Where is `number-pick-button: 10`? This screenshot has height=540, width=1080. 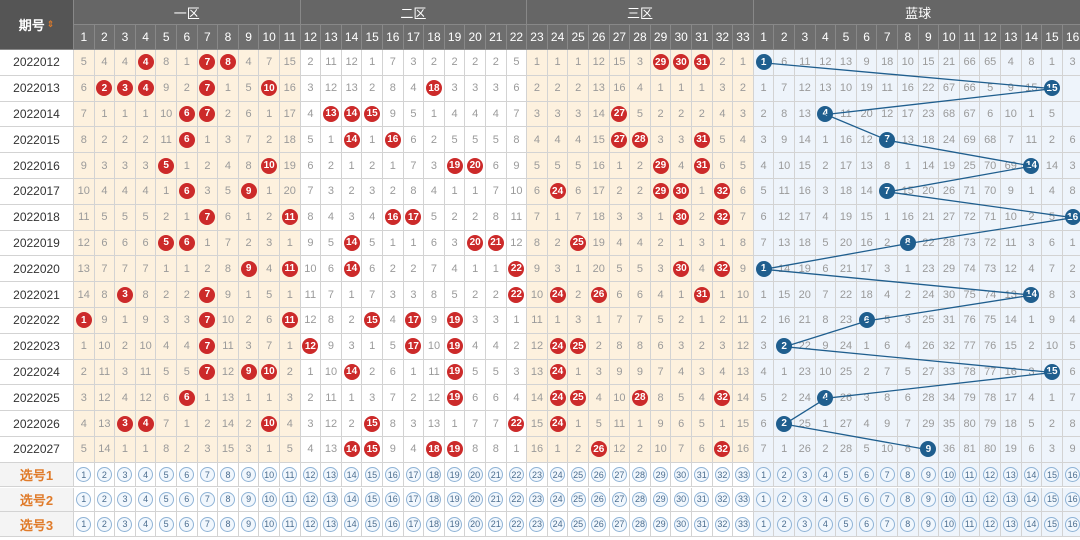 number-pick-button: 10 is located at coordinates (269, 524).